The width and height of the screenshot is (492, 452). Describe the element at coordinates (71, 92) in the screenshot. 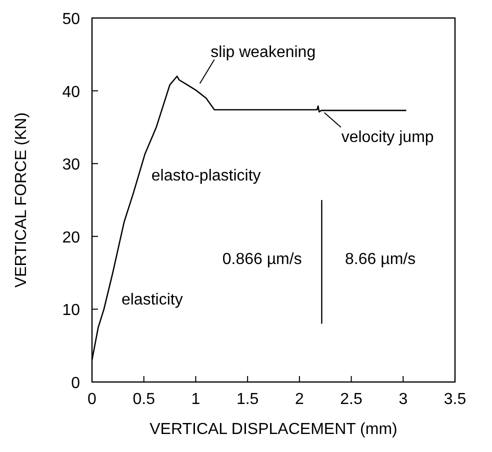

I see `y-tick-label: 40` at that location.